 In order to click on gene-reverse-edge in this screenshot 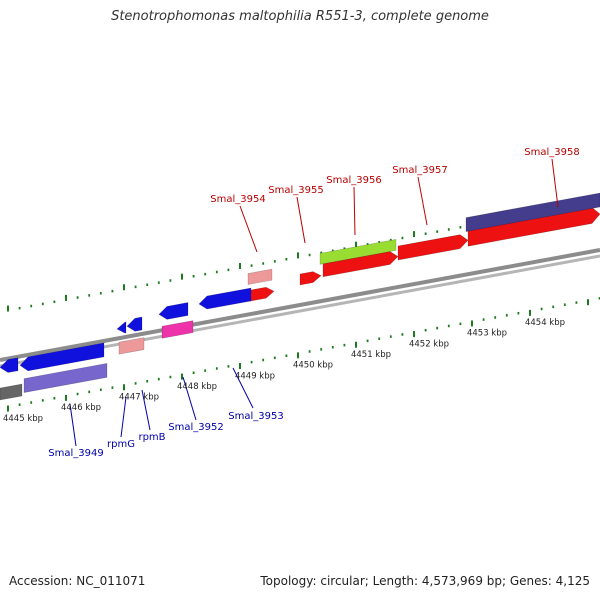, I will do `click(9, 365)`.